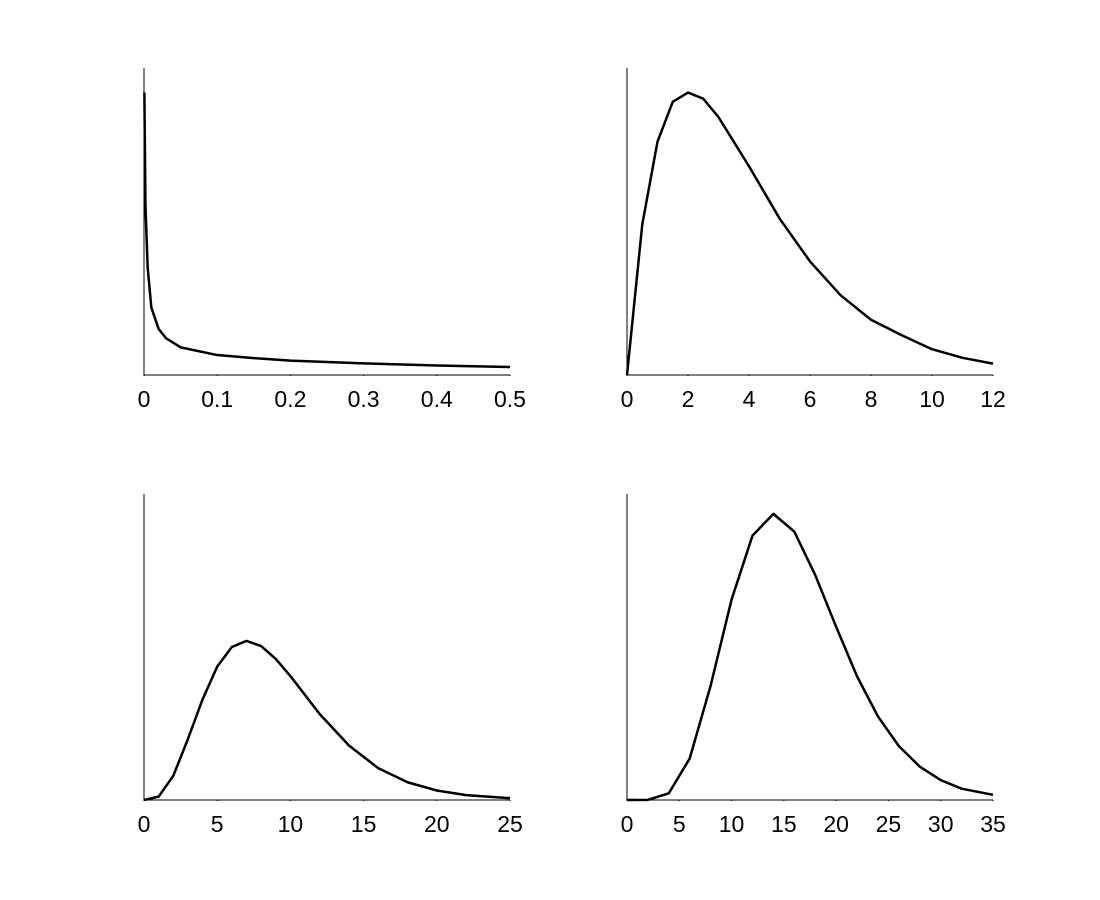  I want to click on x-tick-label: 6, so click(810, 399).